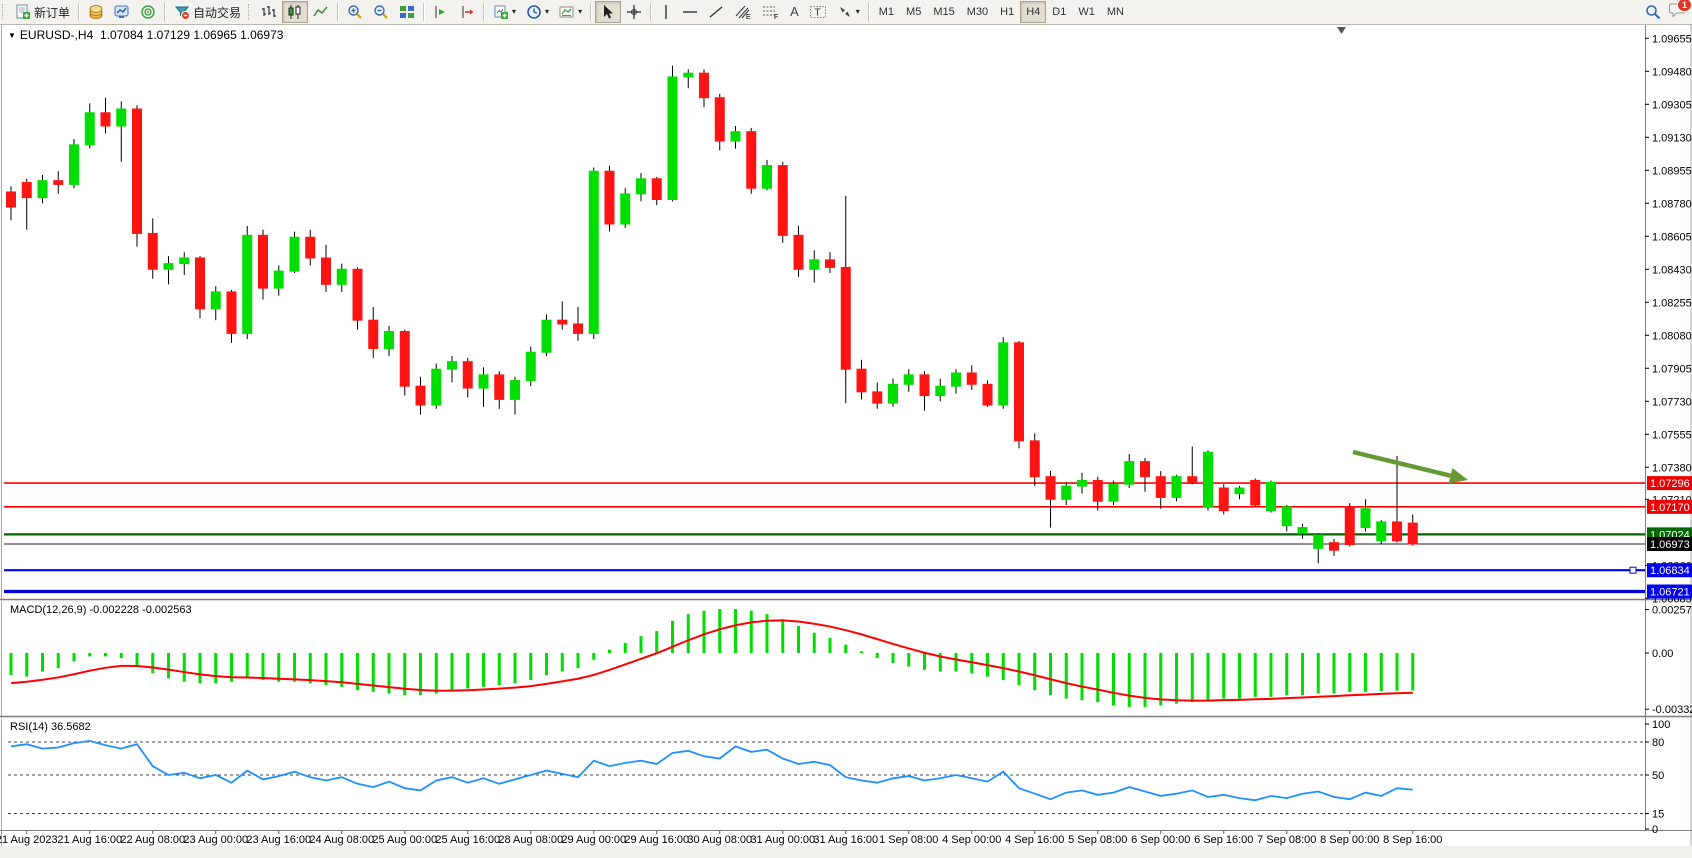 This screenshot has width=1692, height=858. Describe the element at coordinates (666, 12) in the screenshot. I see `vertical-line-button` at that location.